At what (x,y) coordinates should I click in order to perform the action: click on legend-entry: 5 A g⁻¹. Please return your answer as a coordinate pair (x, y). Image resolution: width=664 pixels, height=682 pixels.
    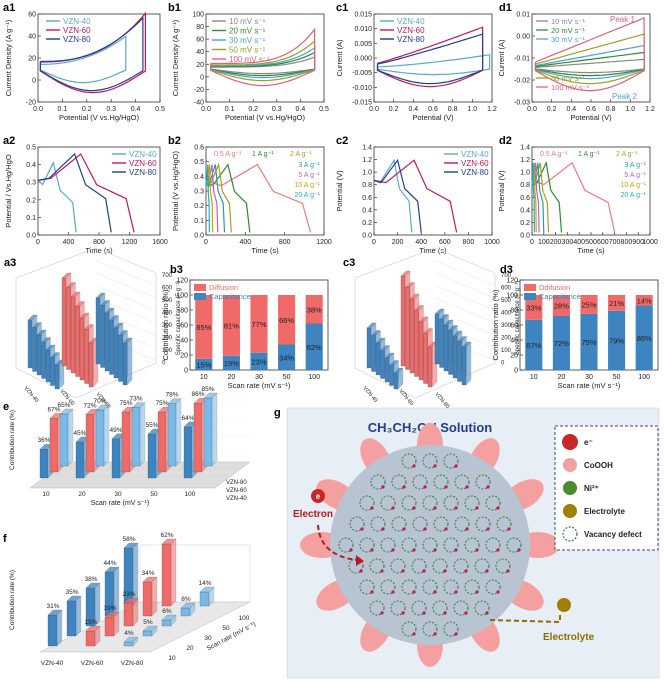
    Looking at the image, I should click on (309, 175).